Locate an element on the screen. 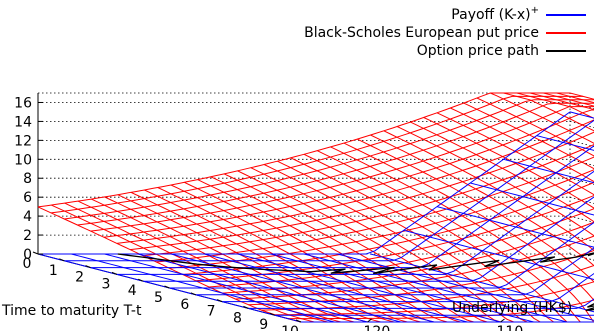  time-axis-ticks: 0 1 2 3 4 5 6 7 8 9 10 is located at coordinates (162, 291).